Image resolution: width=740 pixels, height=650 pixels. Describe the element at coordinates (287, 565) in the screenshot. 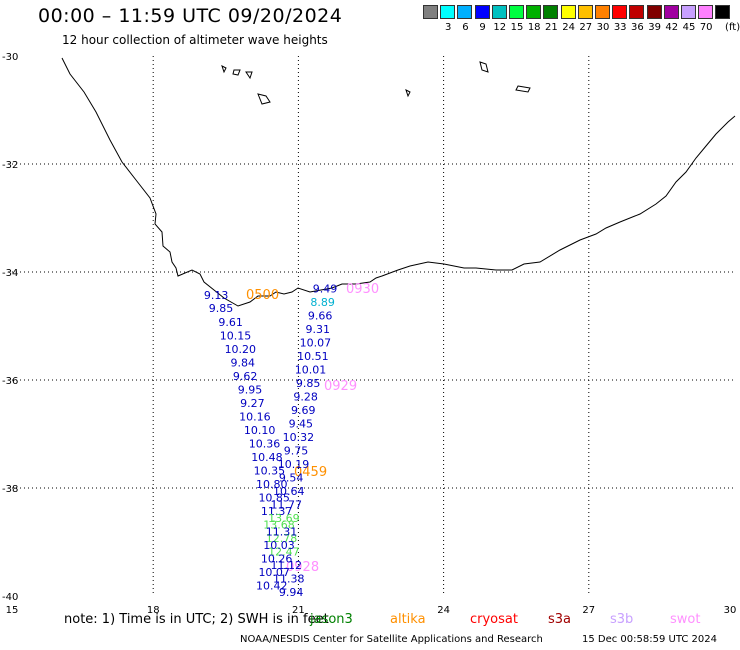

I see `wave-height-value: 11.12` at that location.